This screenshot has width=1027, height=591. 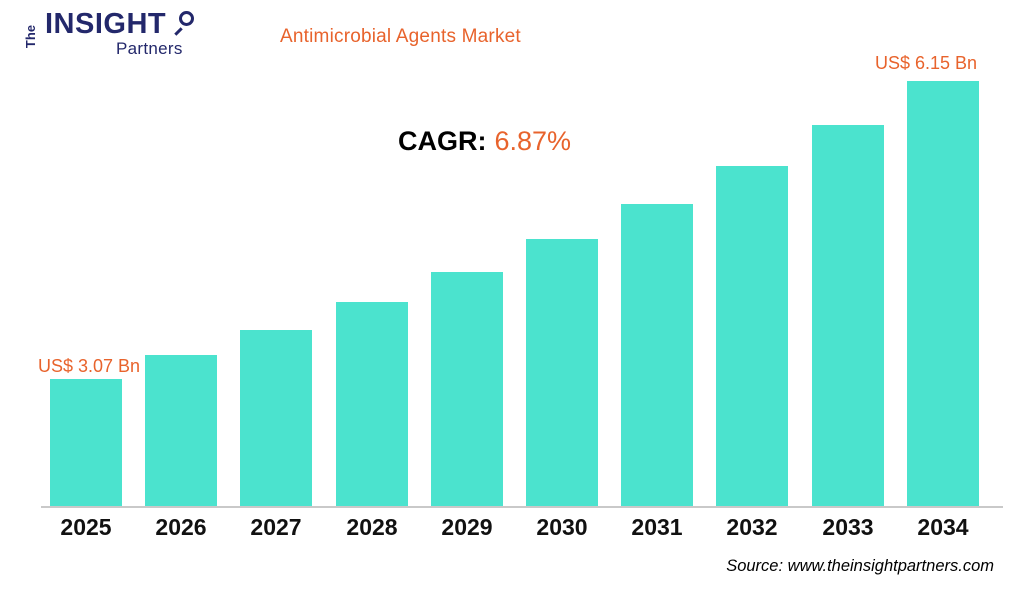 I want to click on bar-2025, so click(x=86, y=442).